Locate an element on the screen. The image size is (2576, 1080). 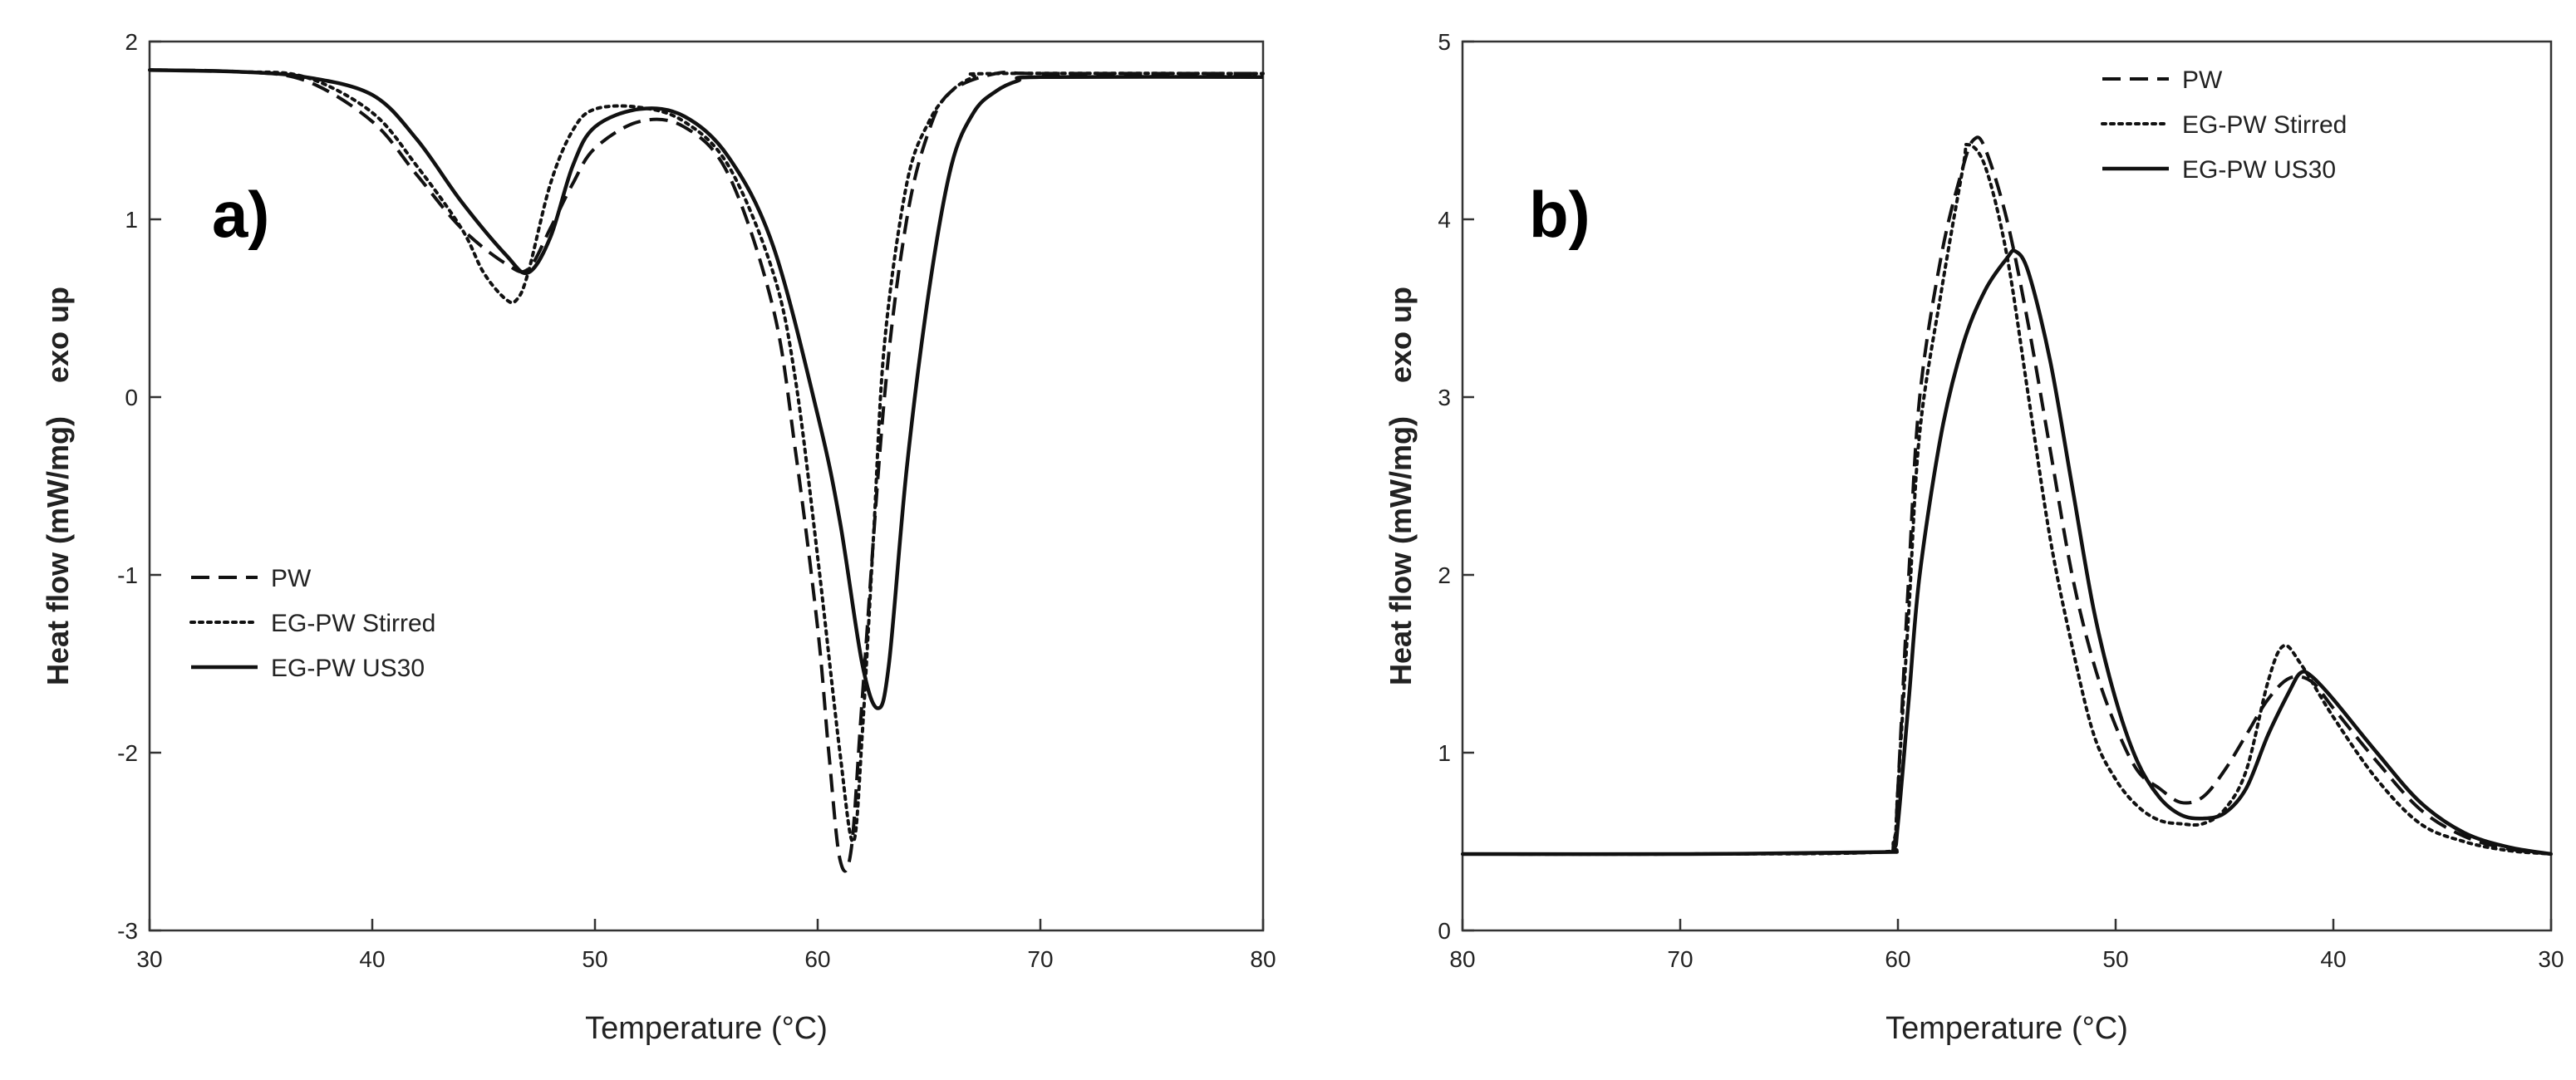
chart-b-y-tick-label: 1 is located at coordinates (1444, 753).